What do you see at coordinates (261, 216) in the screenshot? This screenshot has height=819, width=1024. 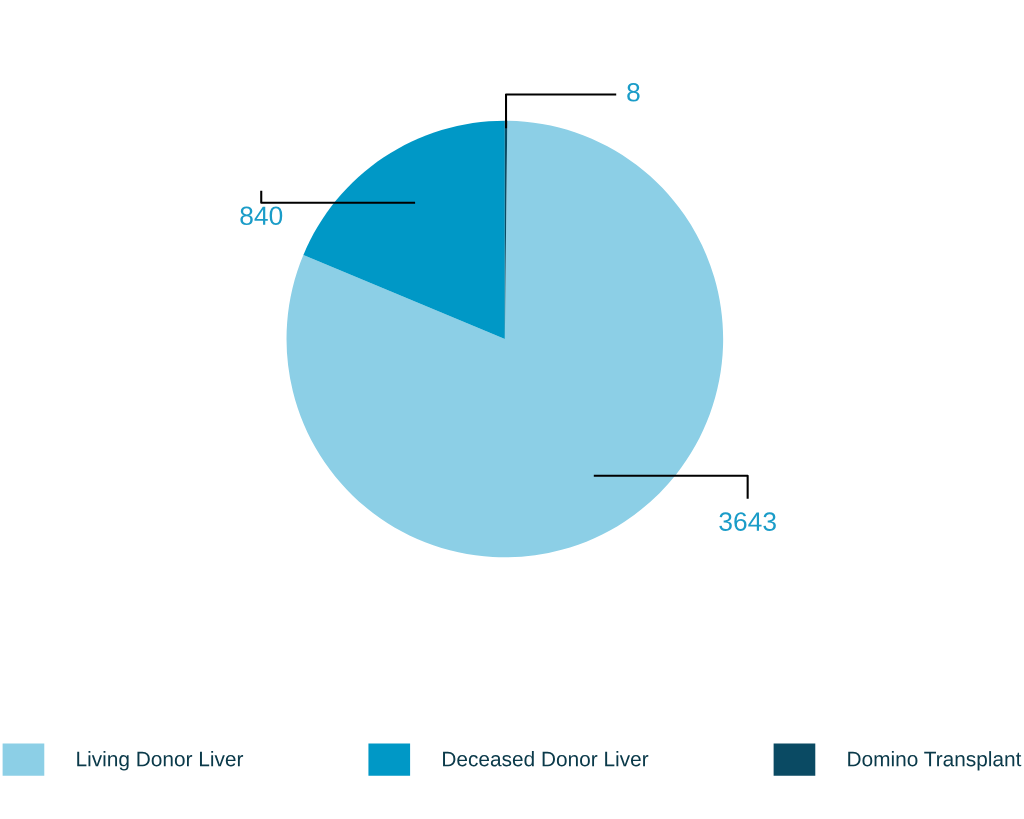 I see `data-label: 840` at bounding box center [261, 216].